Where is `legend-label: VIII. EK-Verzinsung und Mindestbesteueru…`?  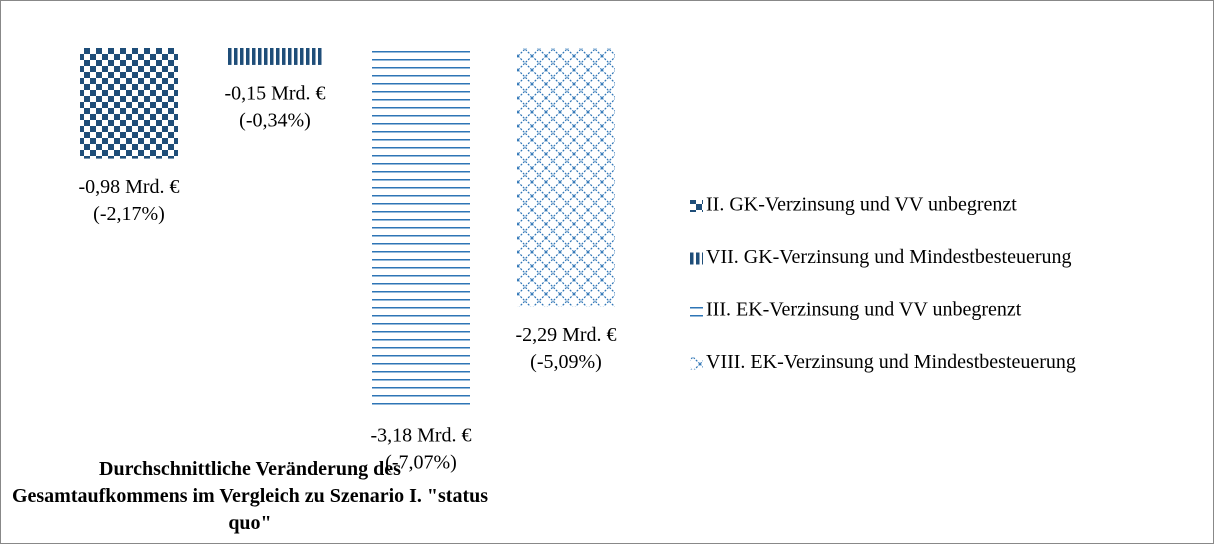
legend-label: VIII. EK-Verzinsung und Mindestbesteueru… is located at coordinates (891, 362).